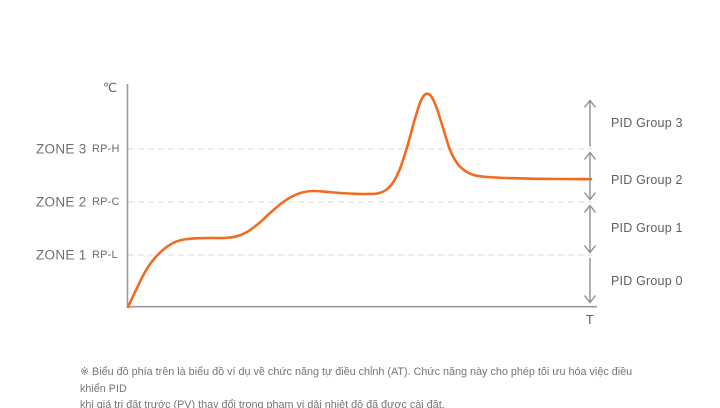  I want to click on pid-group-2-arrow, so click(590, 176).